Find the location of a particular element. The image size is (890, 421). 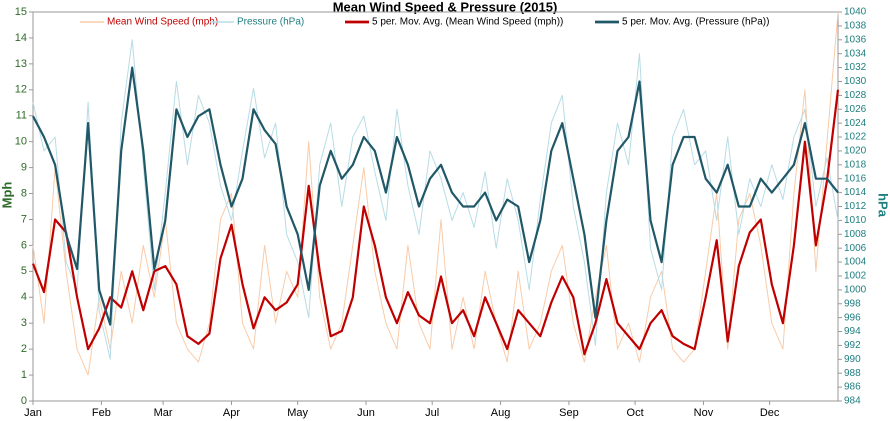

y-tick-label: 6 is located at coordinates (24, 245).